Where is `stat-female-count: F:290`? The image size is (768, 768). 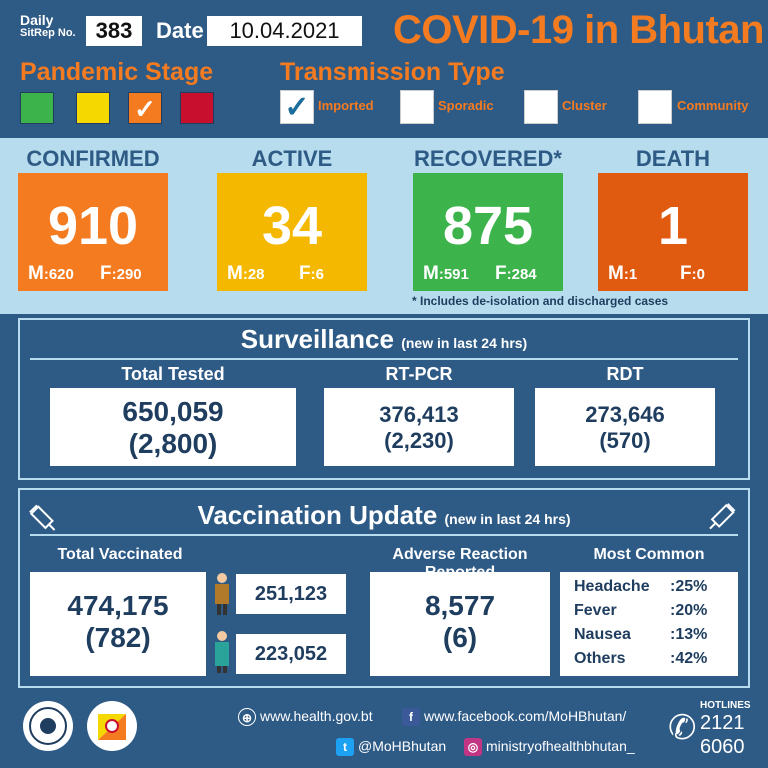
stat-female-count: F:290 is located at coordinates (121, 273).